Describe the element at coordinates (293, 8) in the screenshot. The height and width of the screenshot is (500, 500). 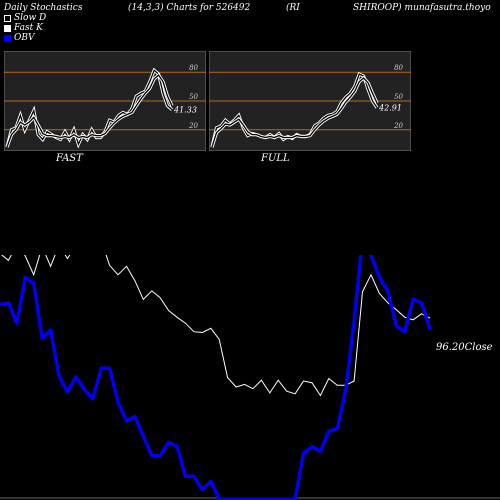
I see `chart-symbol-part: (RI` at that location.